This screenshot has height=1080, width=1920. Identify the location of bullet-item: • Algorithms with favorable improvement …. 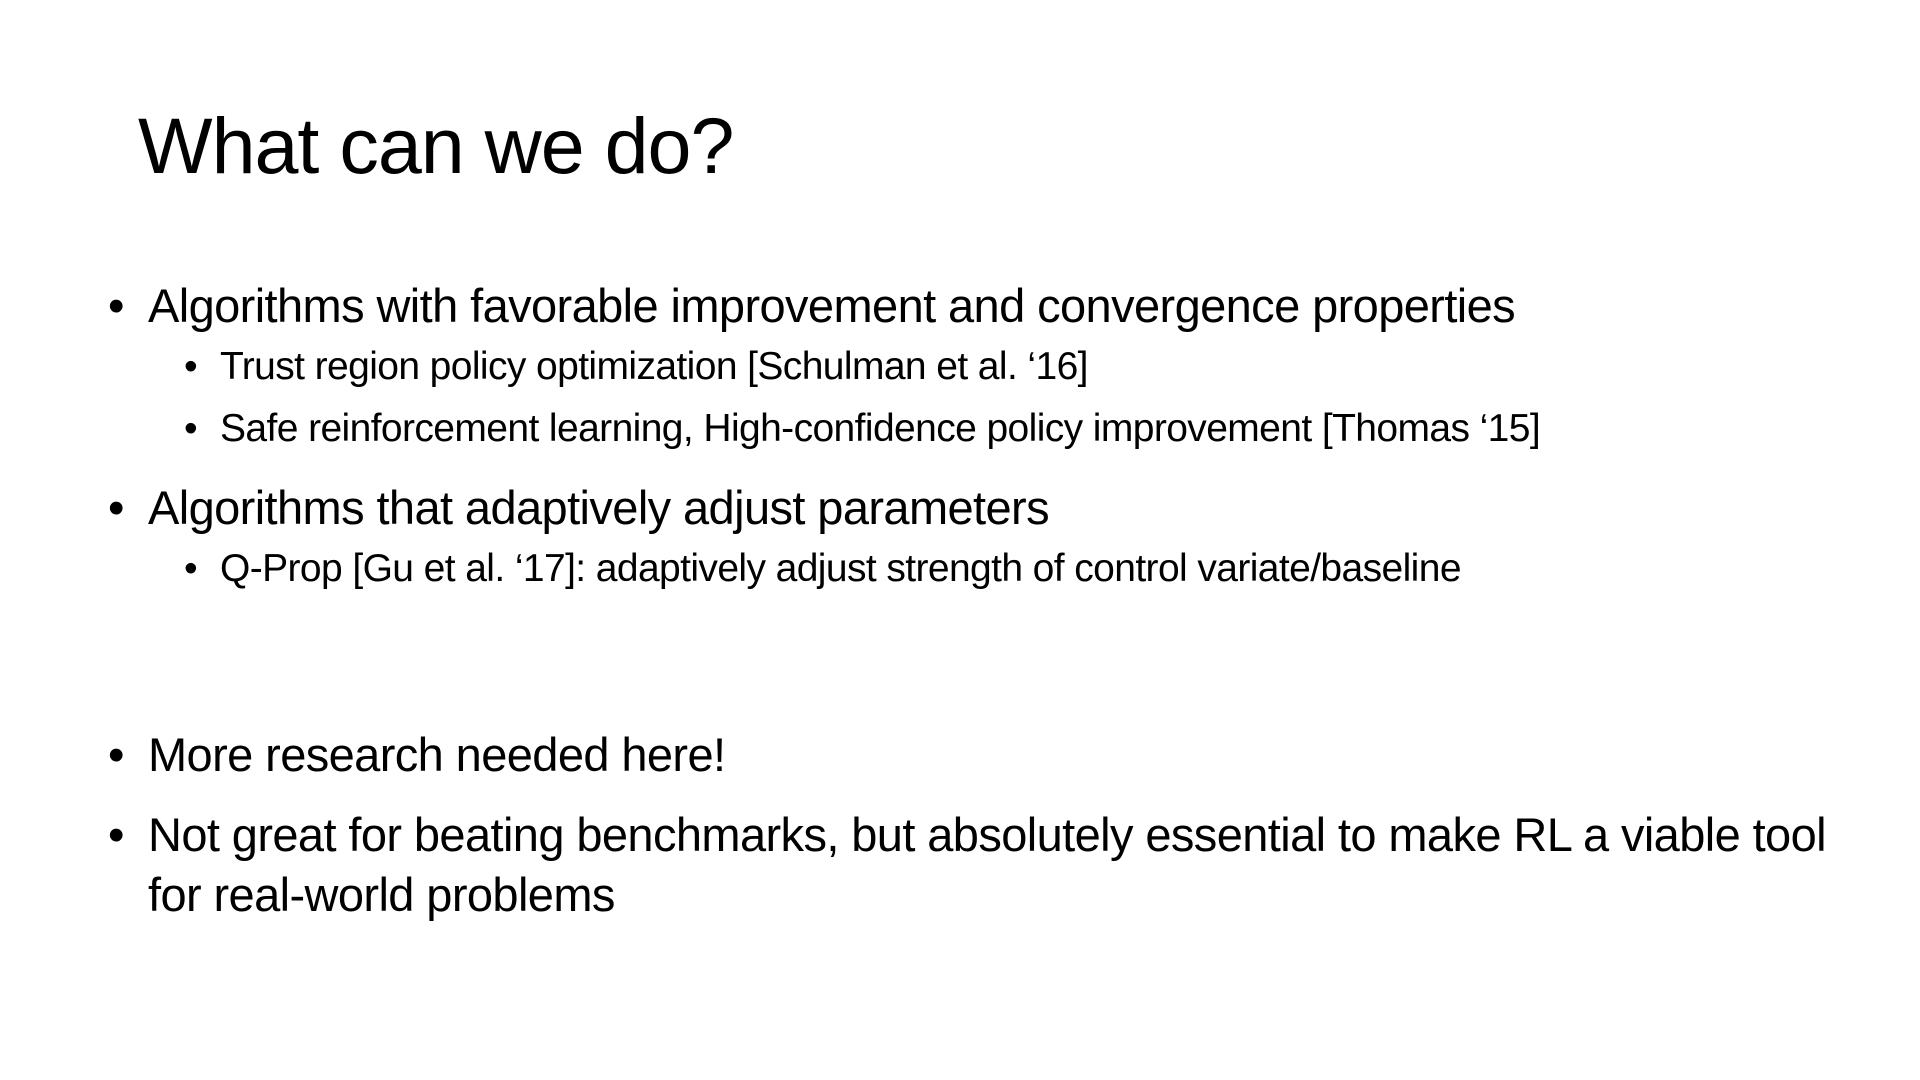
(978, 306).